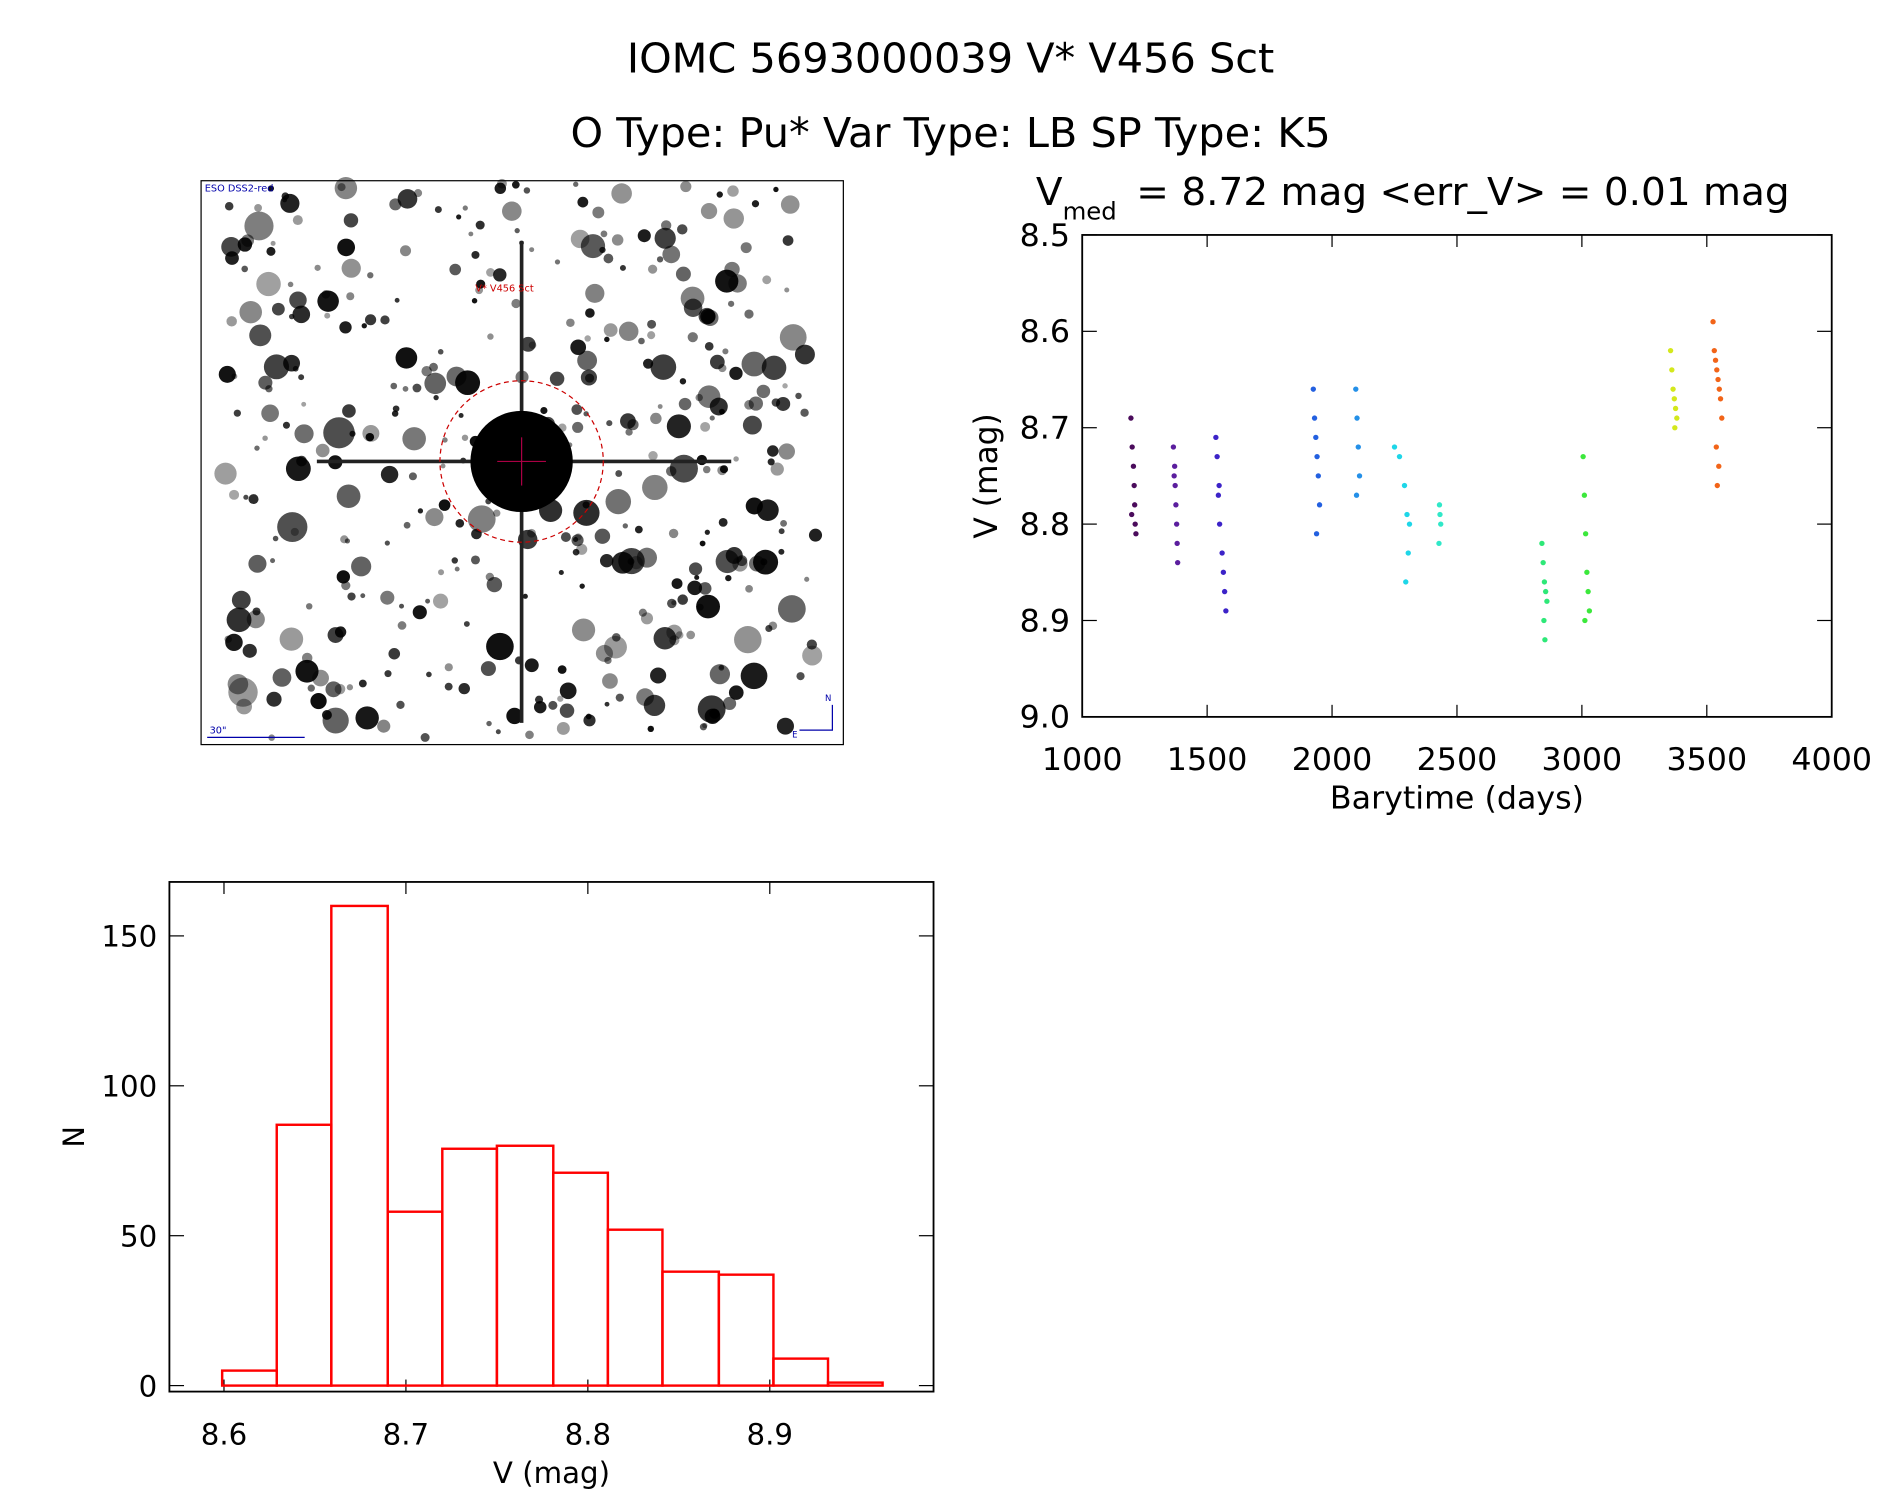  Describe the element at coordinates (504, 289) in the screenshot. I see `image-label: V* V456 Sct` at that location.